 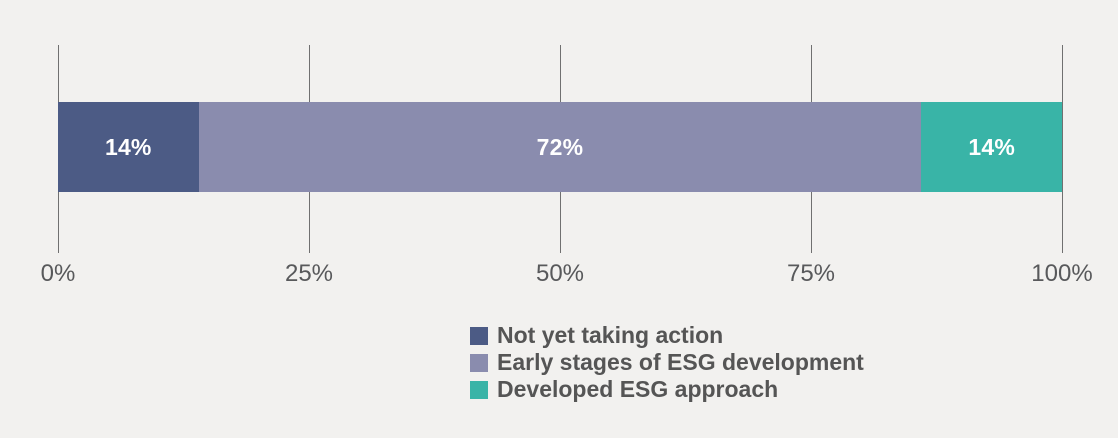 I want to click on bar-segment-3: 14%, so click(x=991, y=147).